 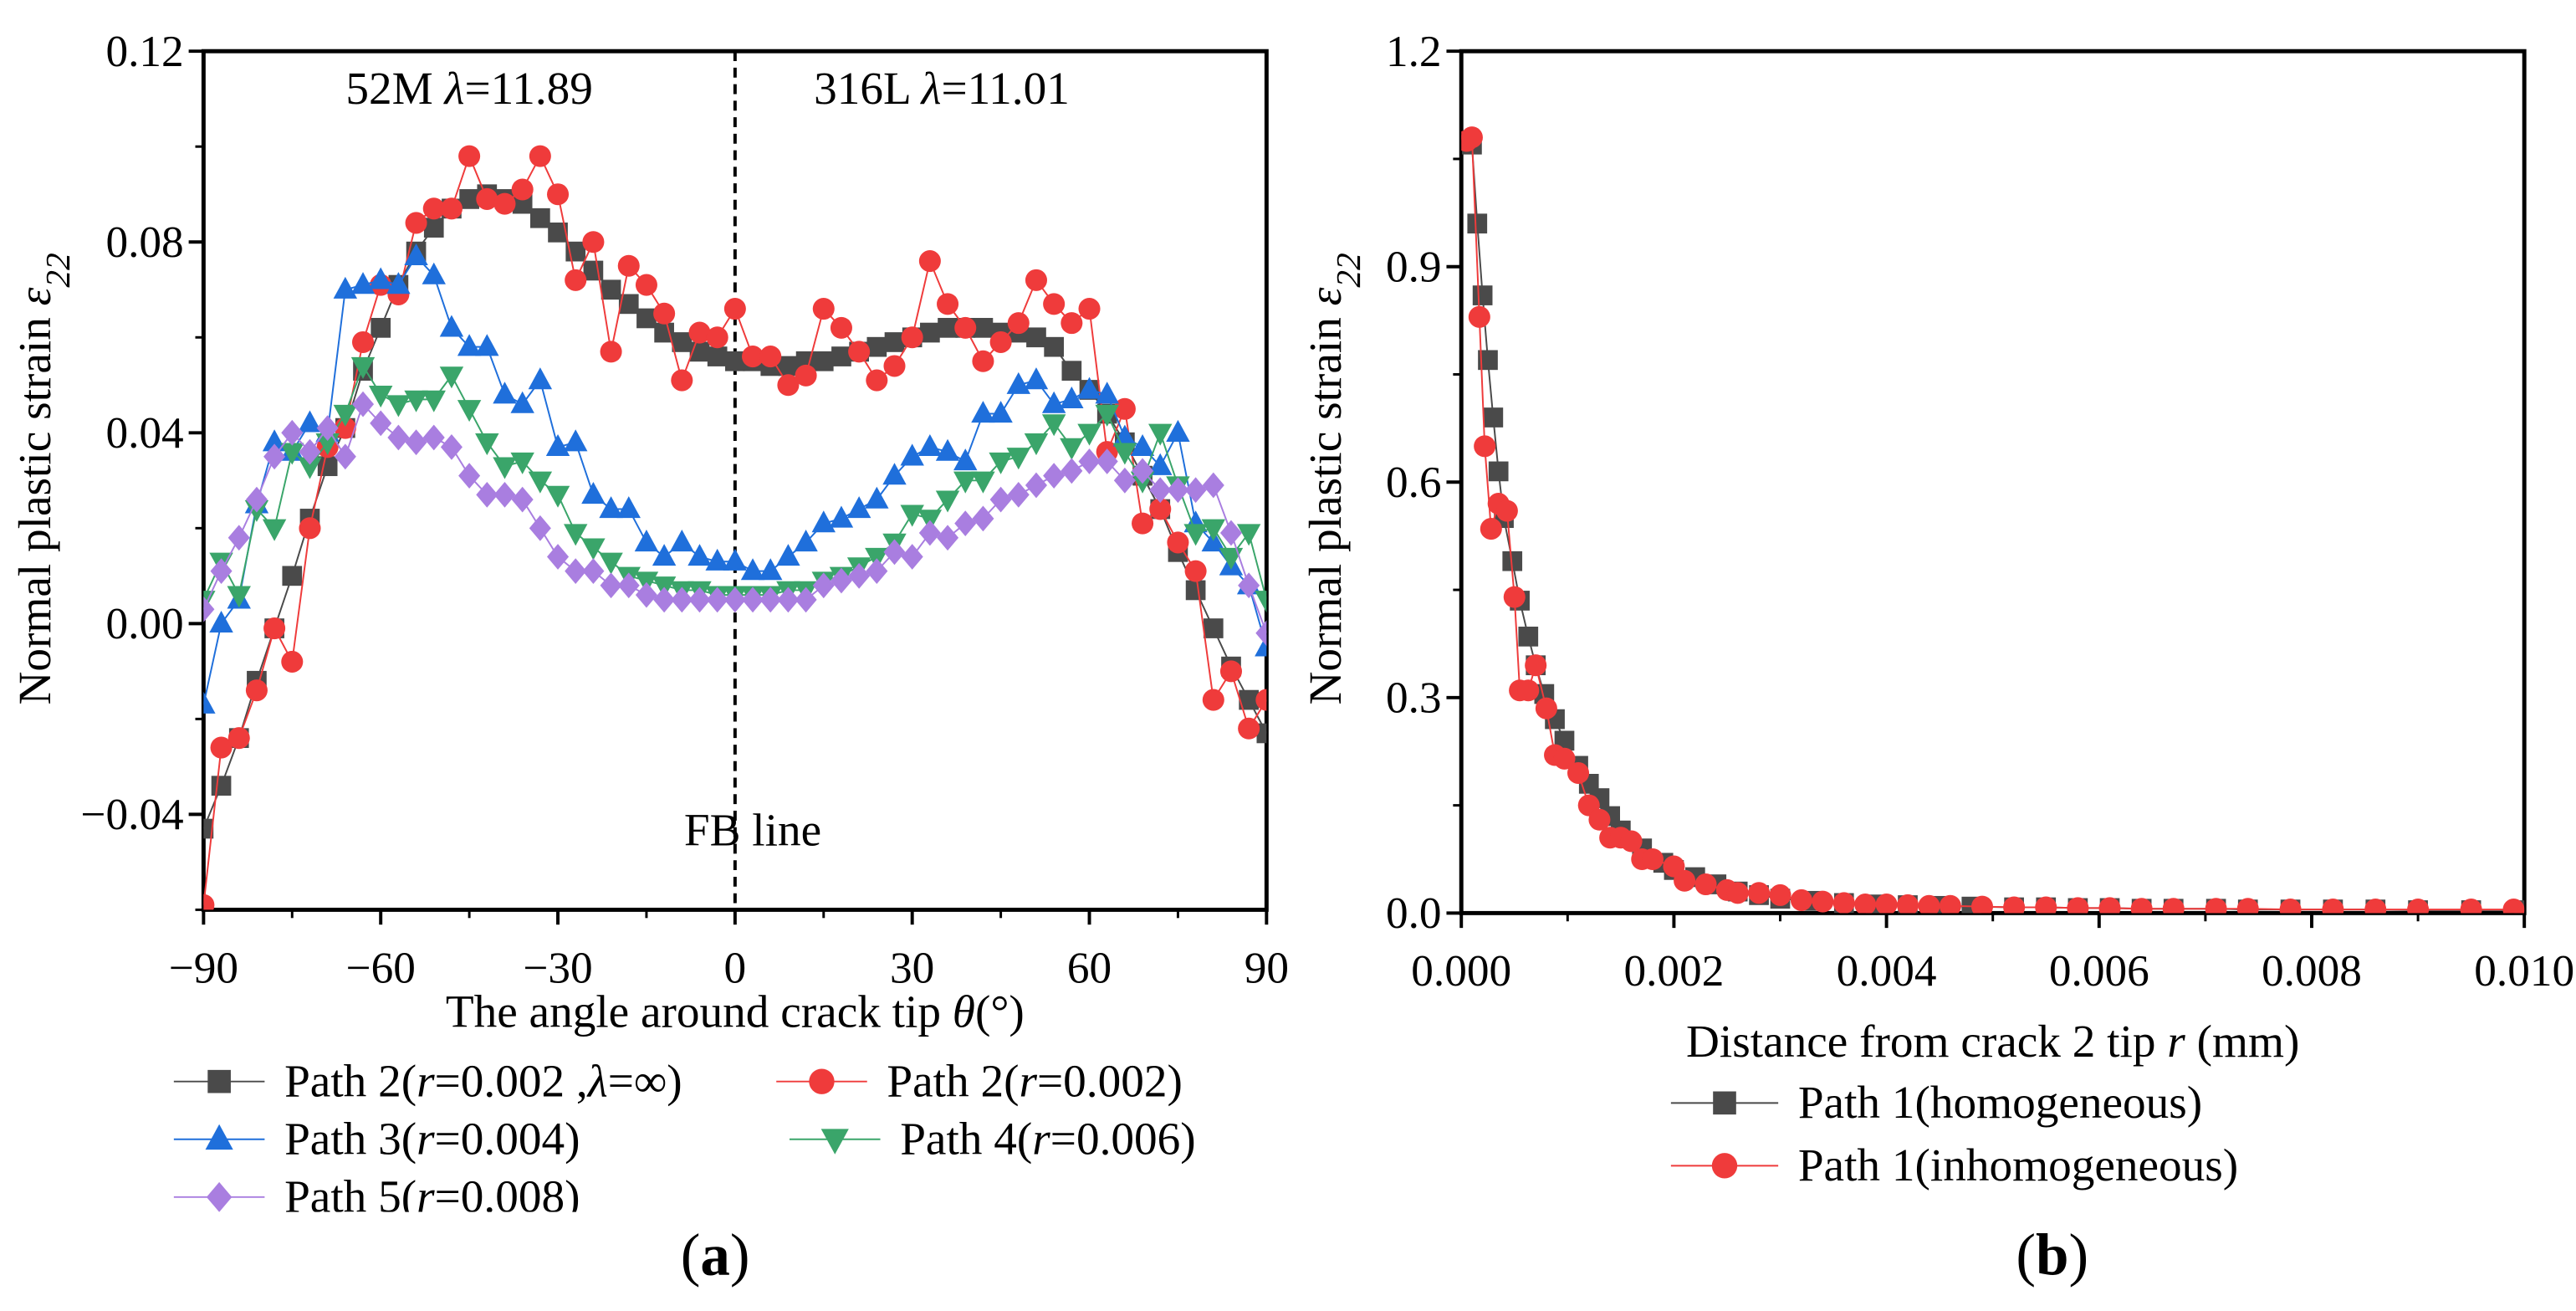 What do you see at coordinates (131, 814) in the screenshot?
I see `y-tick-label: −0.04` at bounding box center [131, 814].